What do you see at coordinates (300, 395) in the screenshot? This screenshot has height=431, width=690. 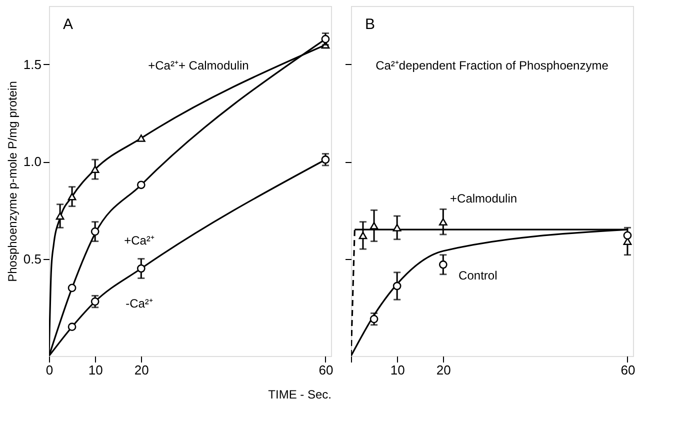 I see `x-axis-title: TIME - Sec.` at bounding box center [300, 395].